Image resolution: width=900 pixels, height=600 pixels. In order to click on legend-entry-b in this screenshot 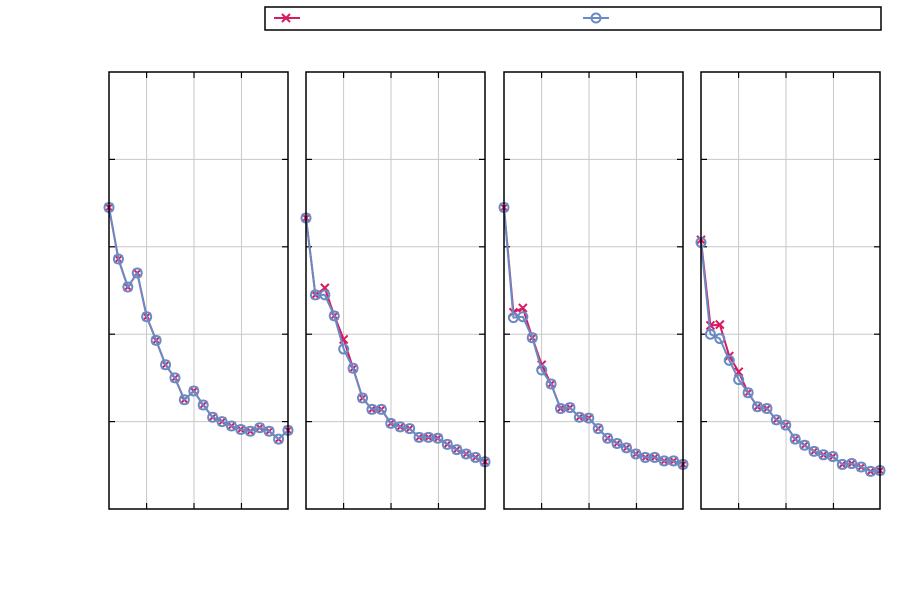, I will do `click(596, 18)`.